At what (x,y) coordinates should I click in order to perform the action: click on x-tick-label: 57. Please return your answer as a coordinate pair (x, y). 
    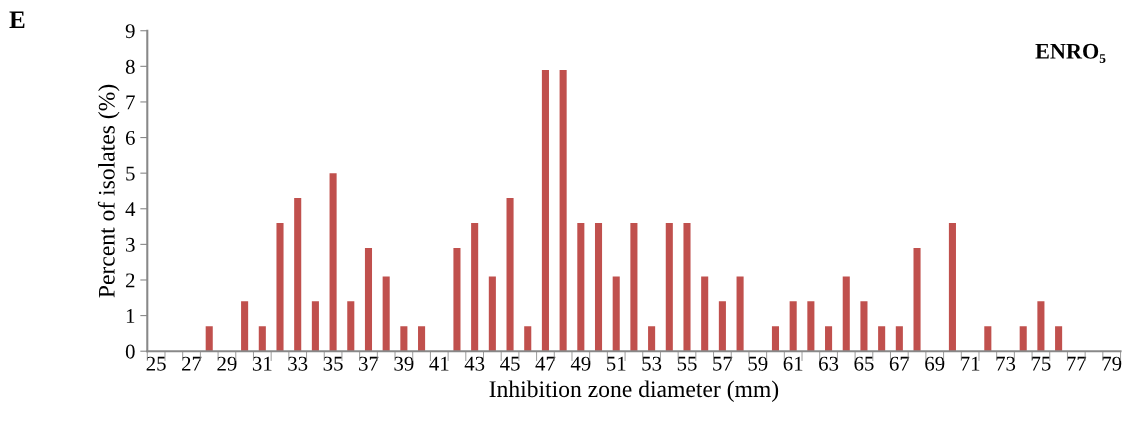
    Looking at the image, I should click on (723, 363).